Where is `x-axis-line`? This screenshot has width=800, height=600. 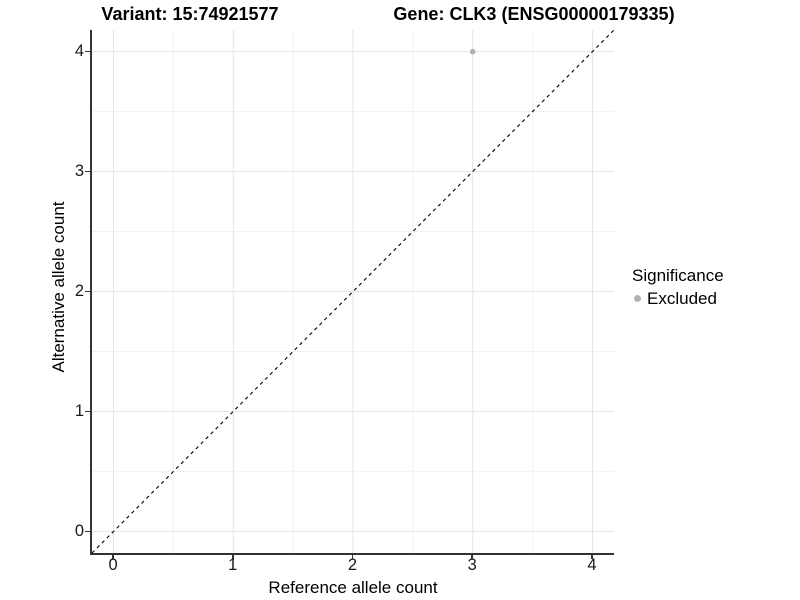 x-axis-line is located at coordinates (352, 554).